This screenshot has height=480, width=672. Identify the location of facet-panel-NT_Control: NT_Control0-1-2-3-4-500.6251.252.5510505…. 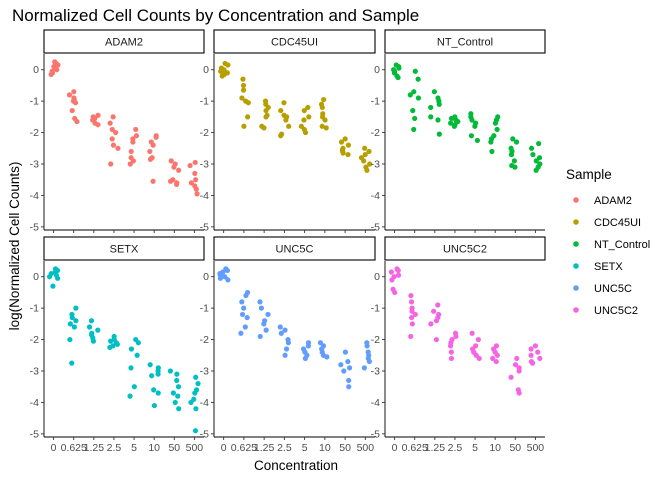
(458, 138).